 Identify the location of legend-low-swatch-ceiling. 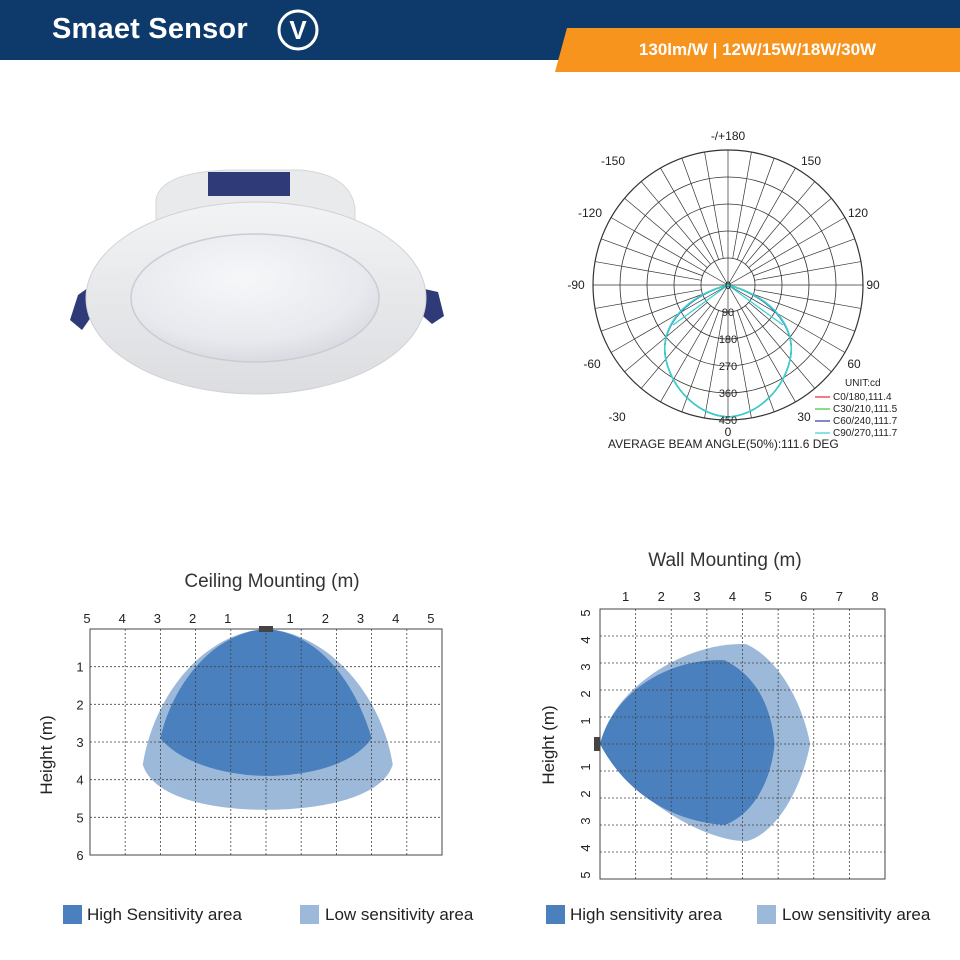
(309, 914).